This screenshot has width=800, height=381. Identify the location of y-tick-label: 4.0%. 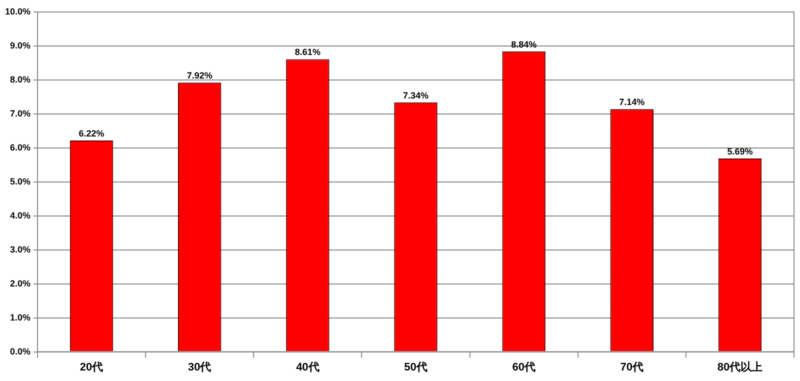
(20, 215).